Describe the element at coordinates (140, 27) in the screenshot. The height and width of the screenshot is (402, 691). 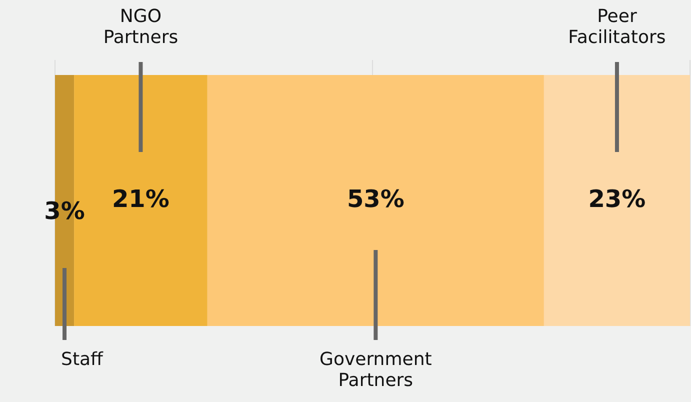
I see `series-label: NGO Partners` at that location.